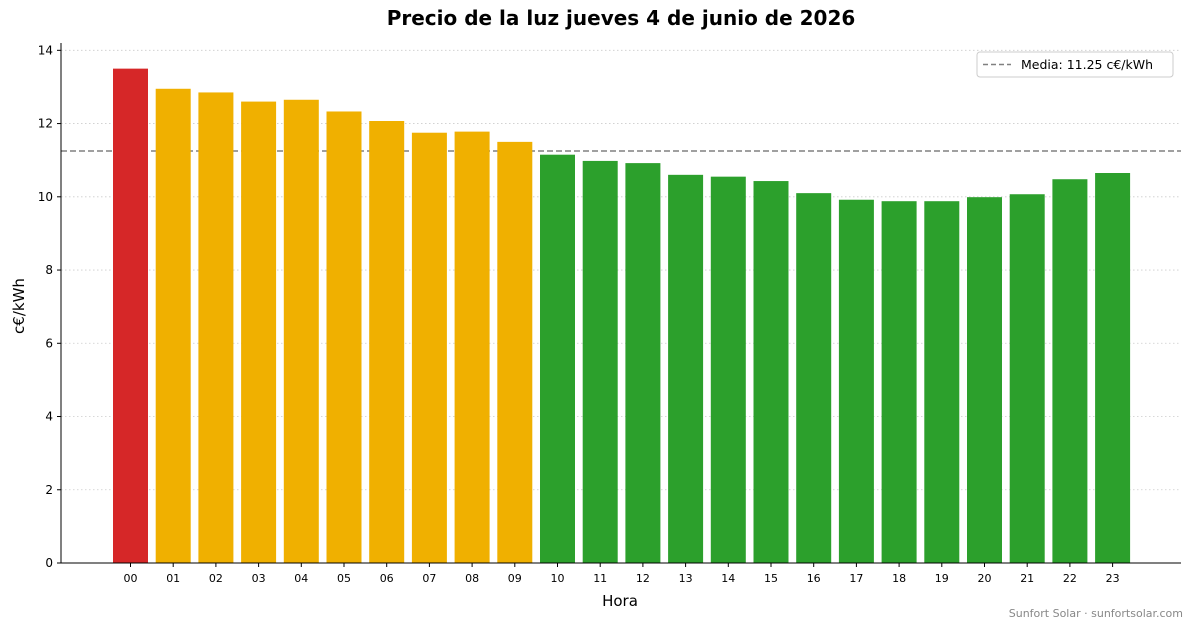 This screenshot has width=1193, height=628. Describe the element at coordinates (472, 578) in the screenshot. I see `x-tick-label: 08` at that location.